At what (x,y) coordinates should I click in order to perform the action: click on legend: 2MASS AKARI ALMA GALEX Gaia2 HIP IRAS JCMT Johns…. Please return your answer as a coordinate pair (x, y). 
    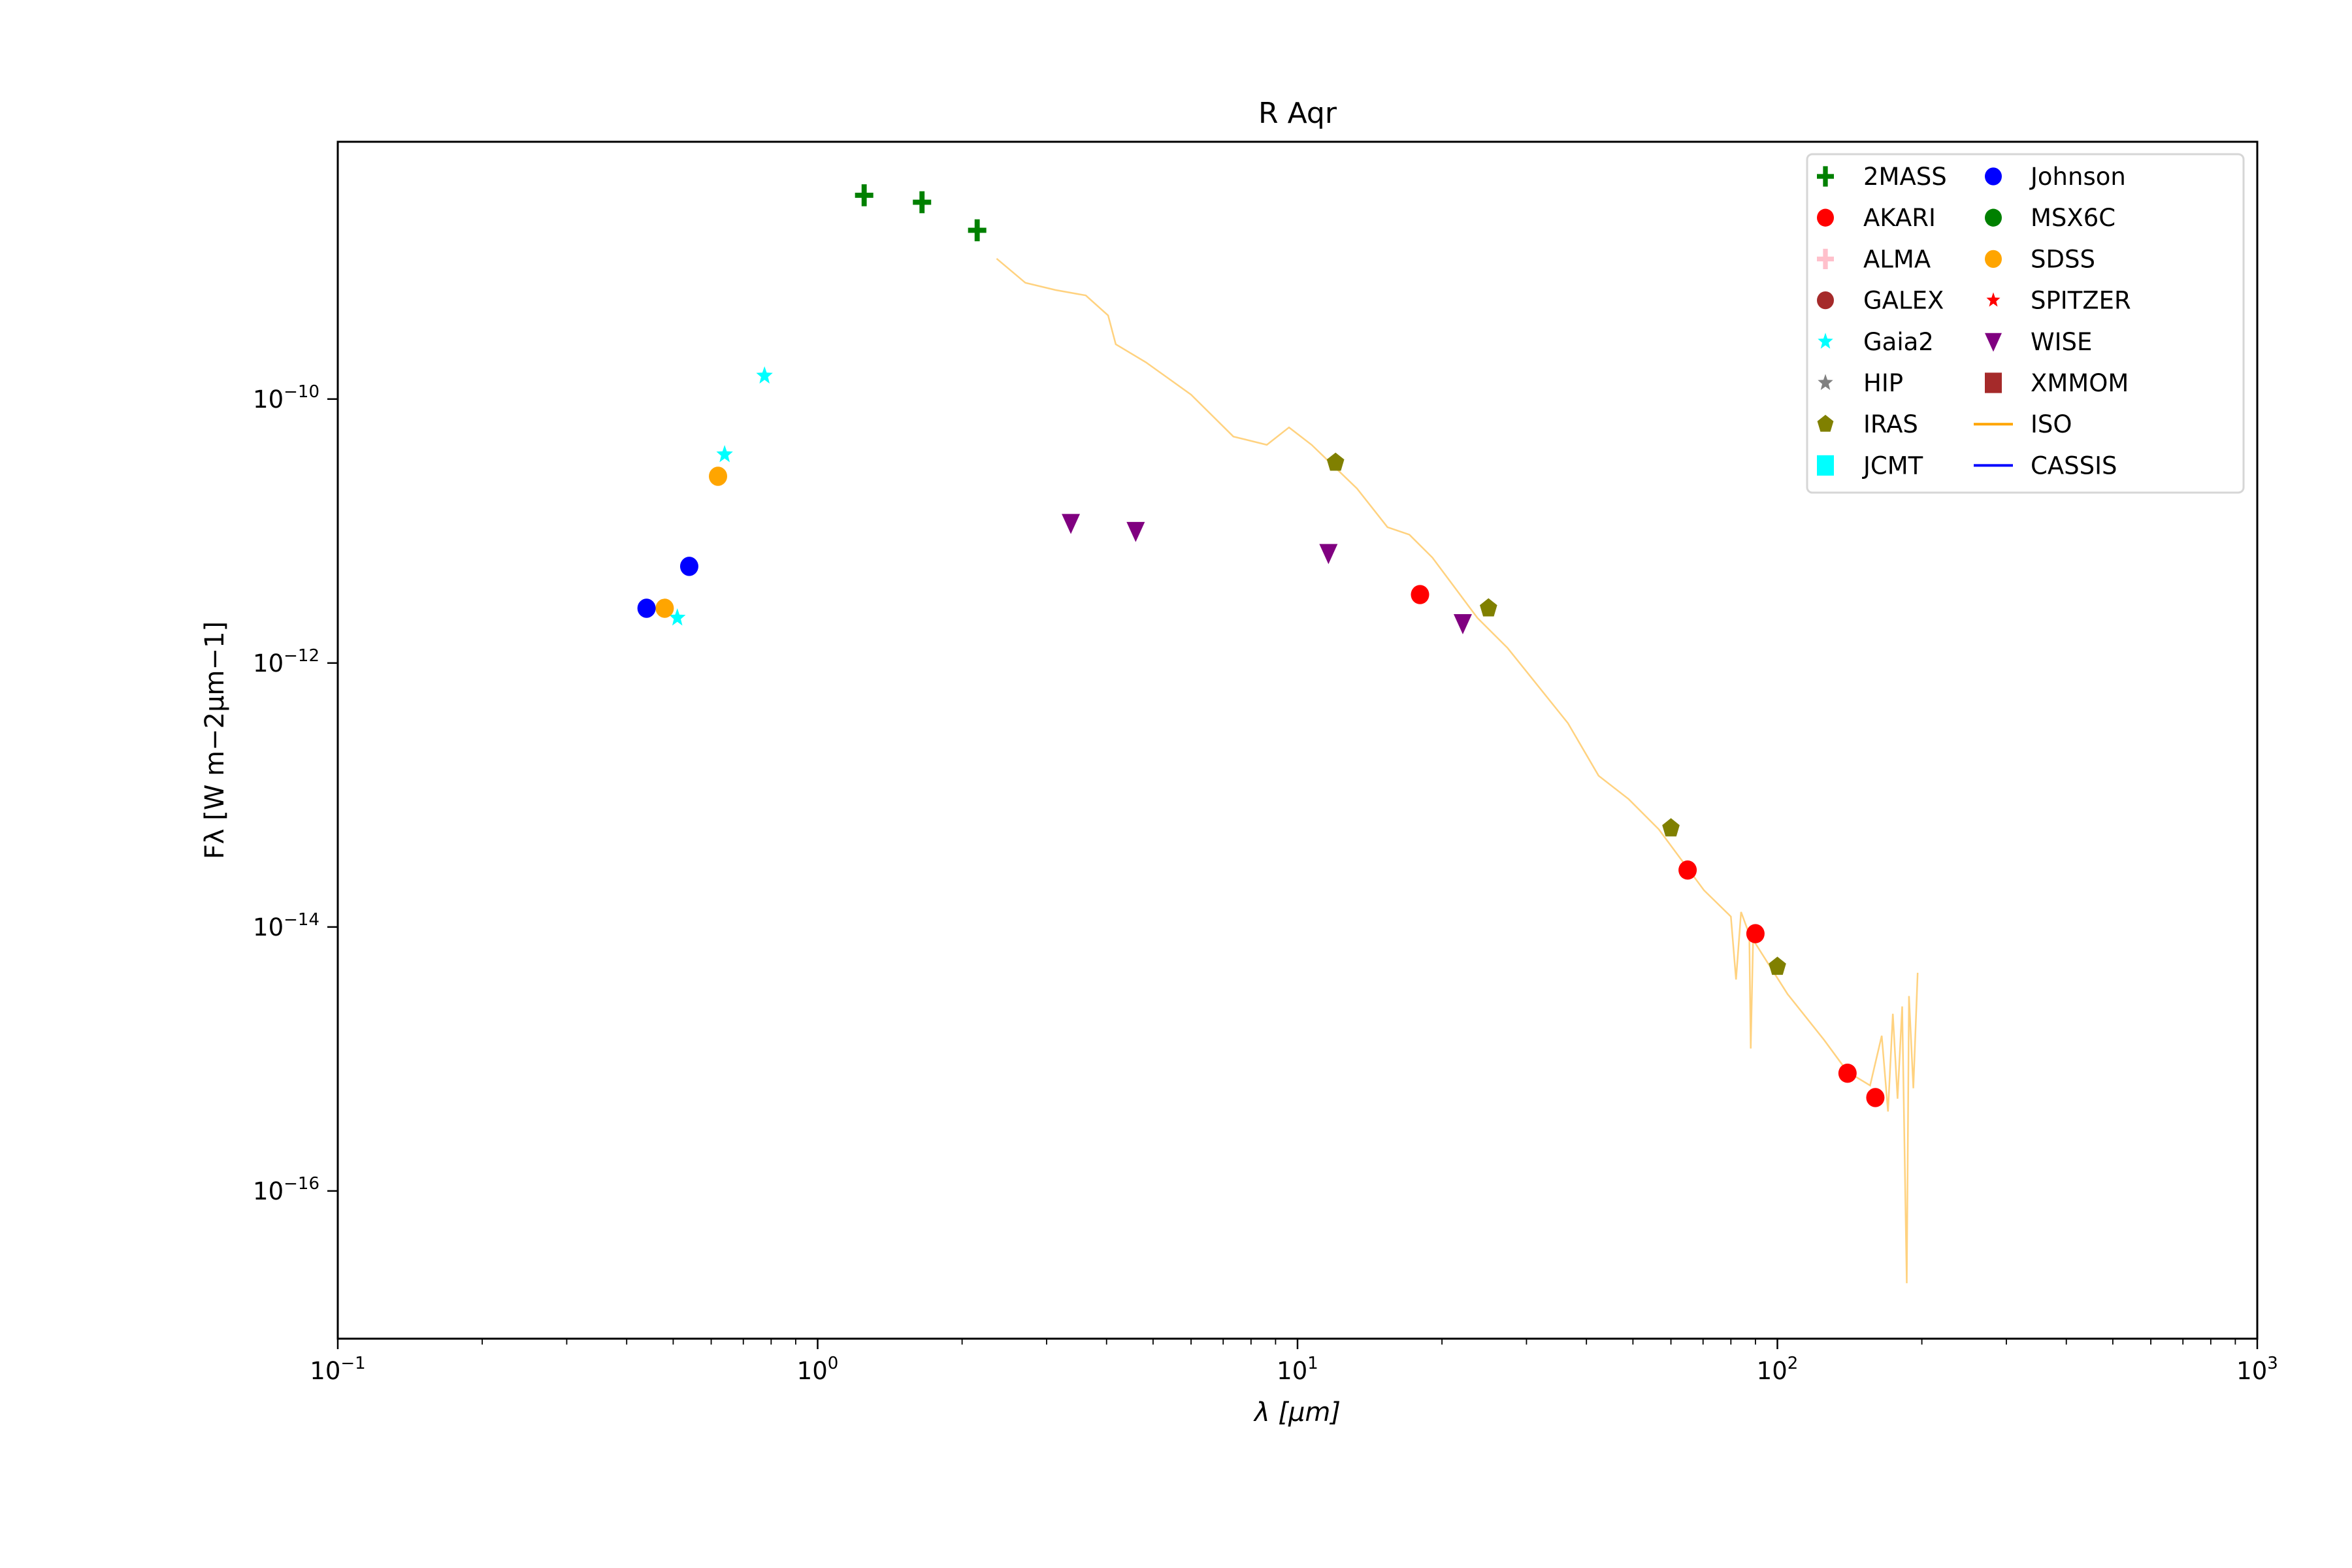
    Looking at the image, I should click on (2025, 323).